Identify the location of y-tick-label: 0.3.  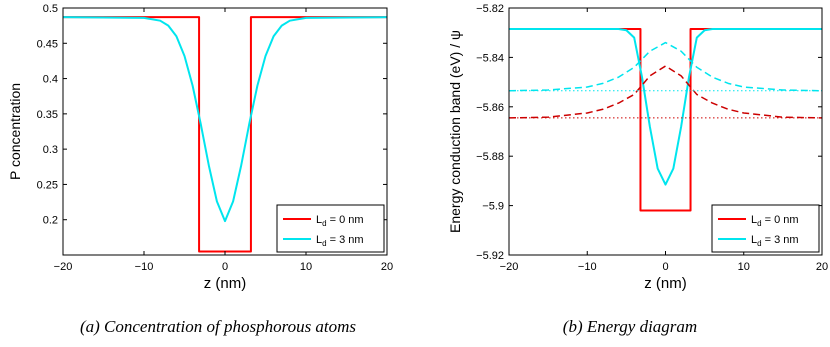
(50, 150).